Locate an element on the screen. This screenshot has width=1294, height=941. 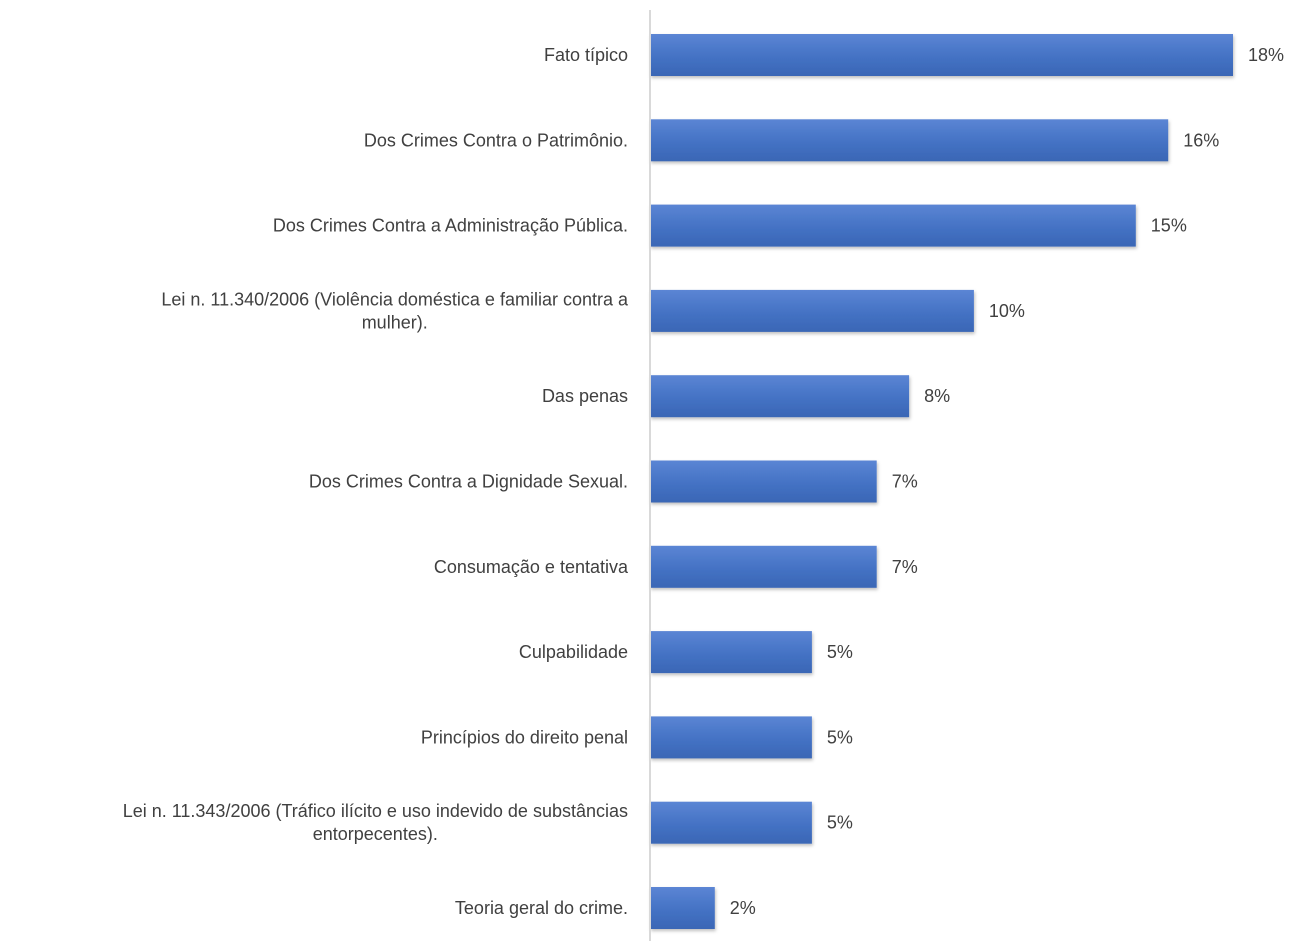
category-label-6: Dos Crimes Contra a Dignidade Sexual. is located at coordinates (468, 482).